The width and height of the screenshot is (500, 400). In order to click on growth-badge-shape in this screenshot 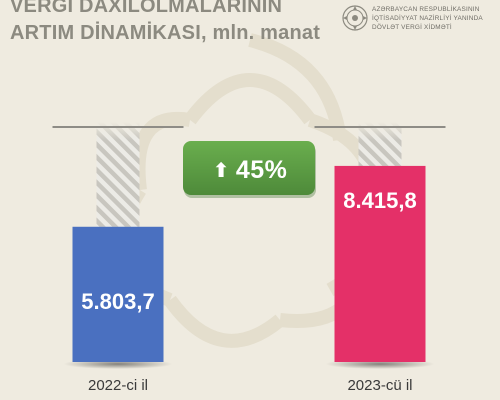, I will do `click(249, 169)`.